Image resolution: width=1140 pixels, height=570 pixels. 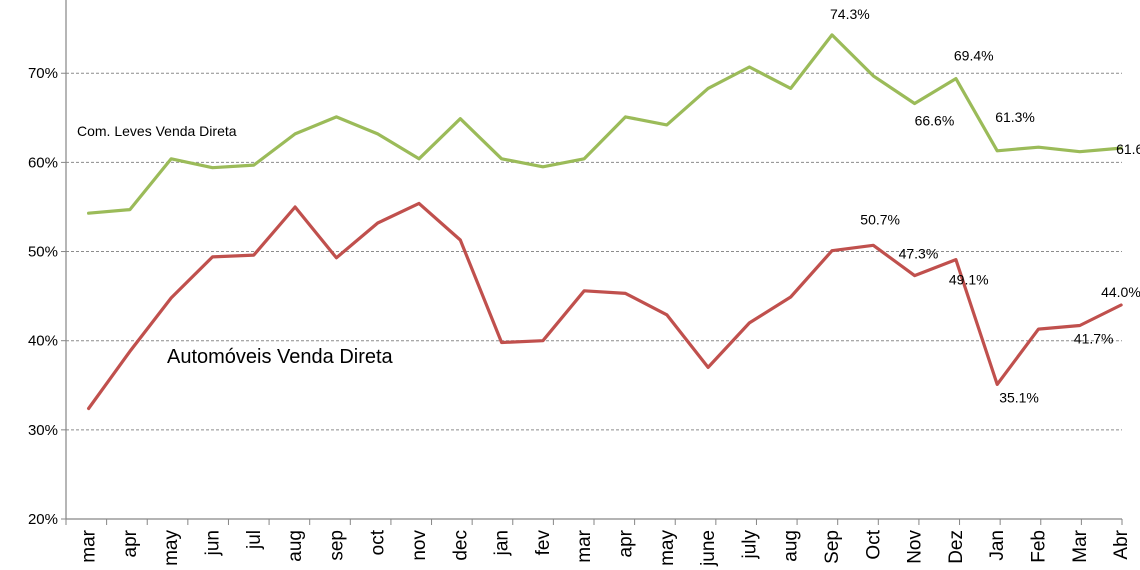 I want to click on y-tick-label: 50%, so click(x=43, y=252).